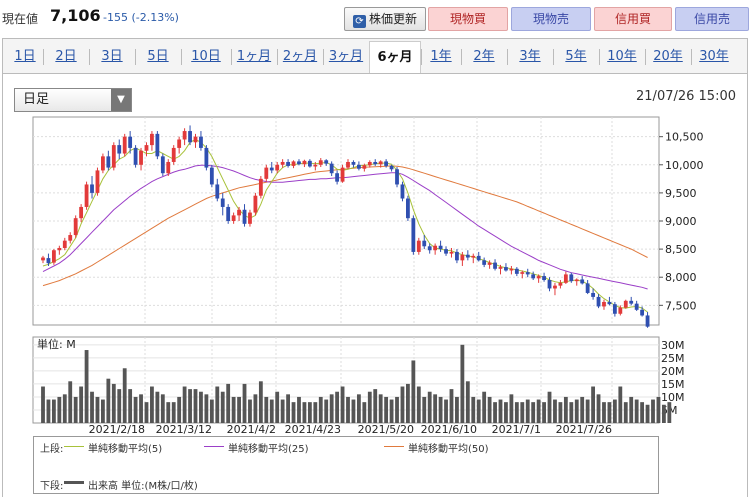 The image size is (750, 497). Describe the element at coordinates (359, 21) in the screenshot. I see `refresh-icon: ⟳` at that location.